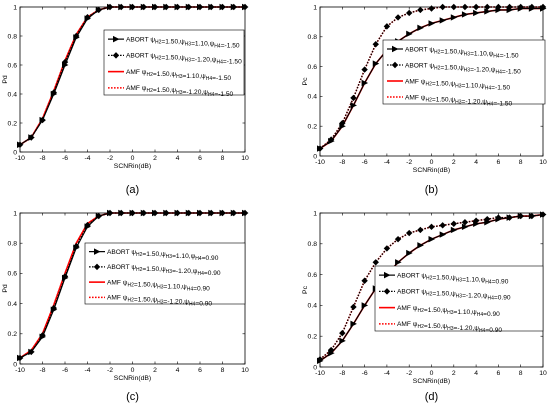 The width and height of the screenshot is (550, 409). I want to click on legend-entry-label: AMF ψH2=1.50,ψH3=1.10,ψH4=0.90, so click(158, 285).